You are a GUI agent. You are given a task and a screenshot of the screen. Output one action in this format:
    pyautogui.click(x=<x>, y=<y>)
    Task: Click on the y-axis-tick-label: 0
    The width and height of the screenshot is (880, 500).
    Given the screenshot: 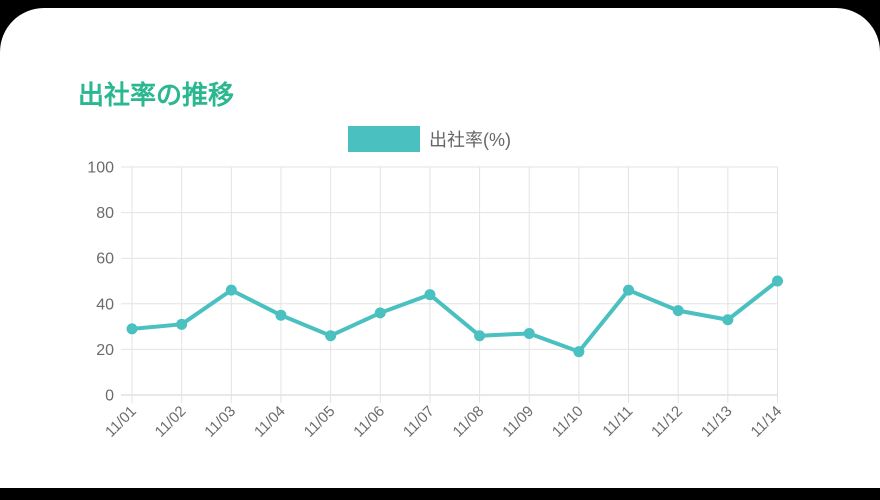 What is the action you would take?
    pyautogui.click(x=109, y=396)
    